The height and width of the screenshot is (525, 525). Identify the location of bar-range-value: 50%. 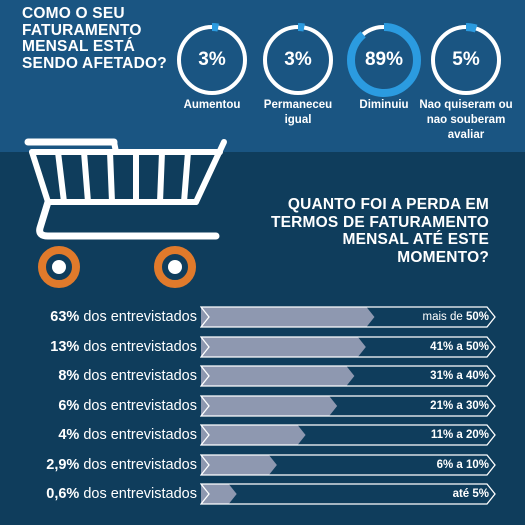
(477, 317).